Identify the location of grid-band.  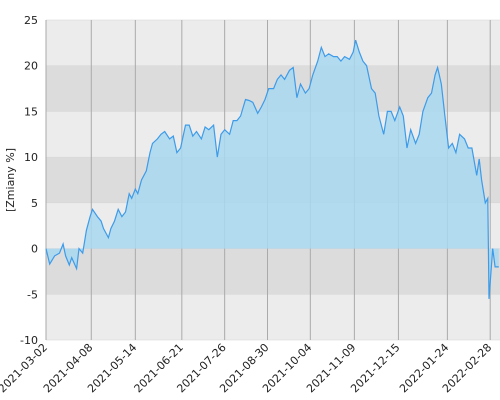
(273, 271).